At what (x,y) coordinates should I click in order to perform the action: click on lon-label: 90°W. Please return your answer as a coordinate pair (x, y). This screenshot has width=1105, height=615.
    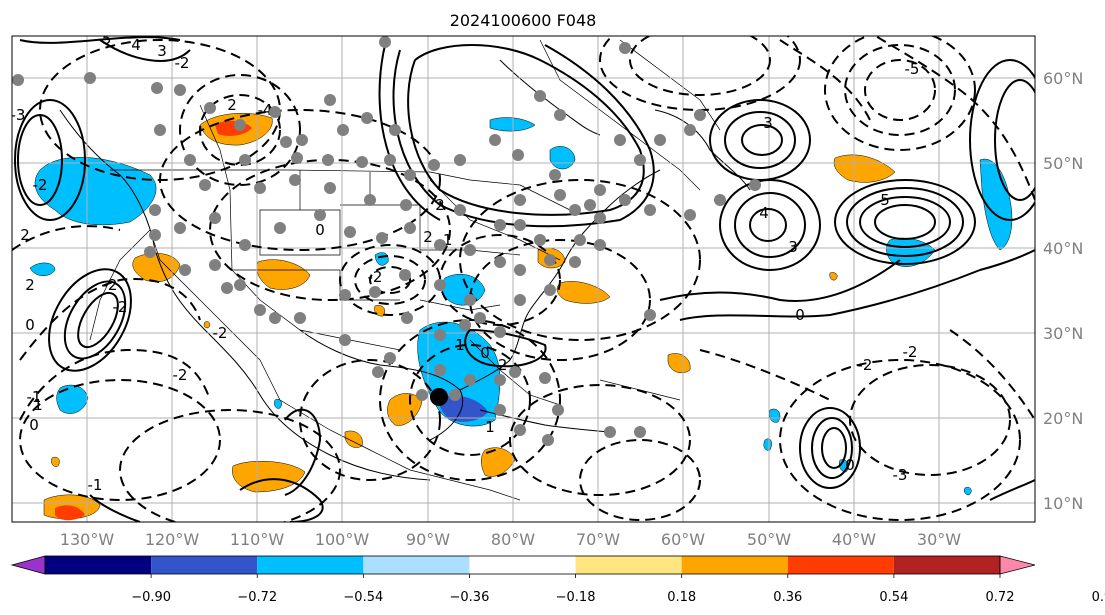
    Looking at the image, I should click on (428, 539).